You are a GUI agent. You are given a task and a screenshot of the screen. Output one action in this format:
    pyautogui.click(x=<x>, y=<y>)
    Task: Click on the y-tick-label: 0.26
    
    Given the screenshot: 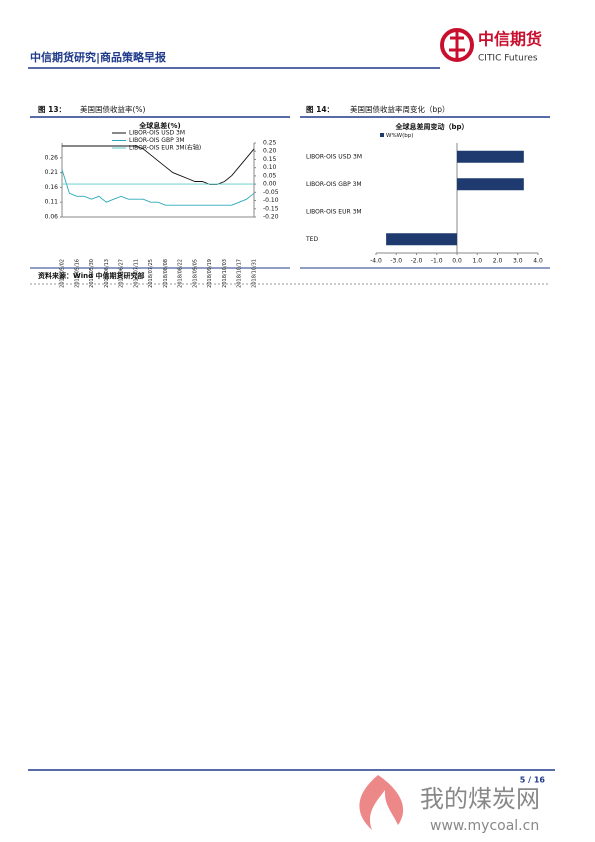 What is the action you would take?
    pyautogui.click(x=52, y=157)
    